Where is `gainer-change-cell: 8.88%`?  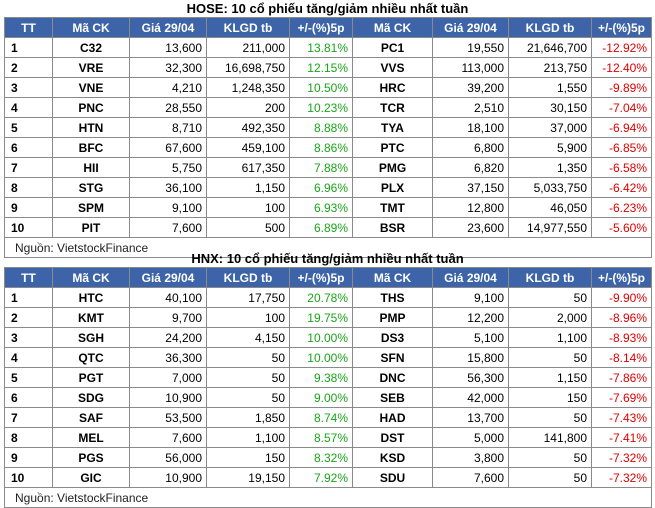 gainer-change-cell: 8.88% is located at coordinates (321, 127).